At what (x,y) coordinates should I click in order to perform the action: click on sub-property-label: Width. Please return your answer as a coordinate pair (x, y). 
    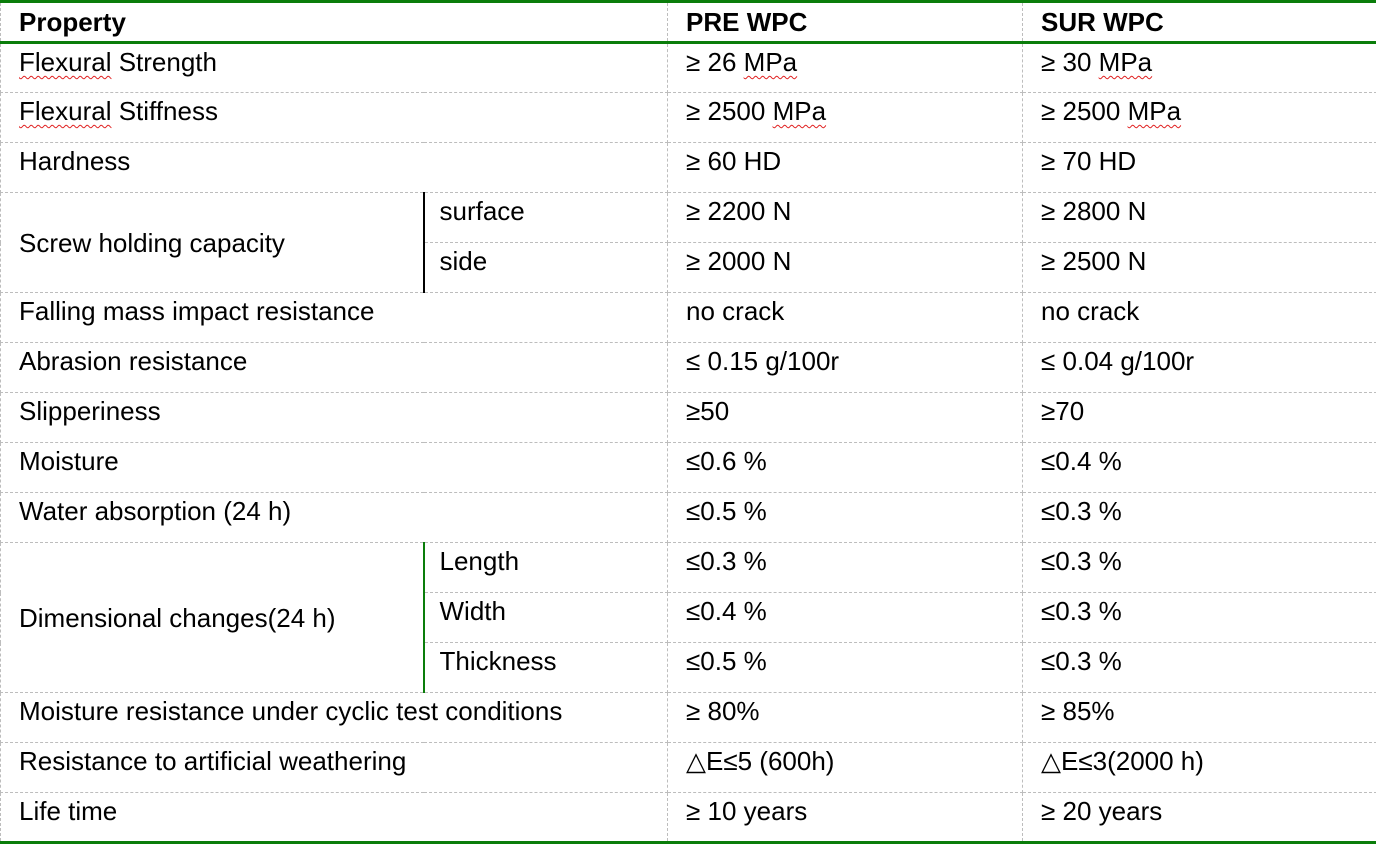
    Looking at the image, I should click on (545, 617).